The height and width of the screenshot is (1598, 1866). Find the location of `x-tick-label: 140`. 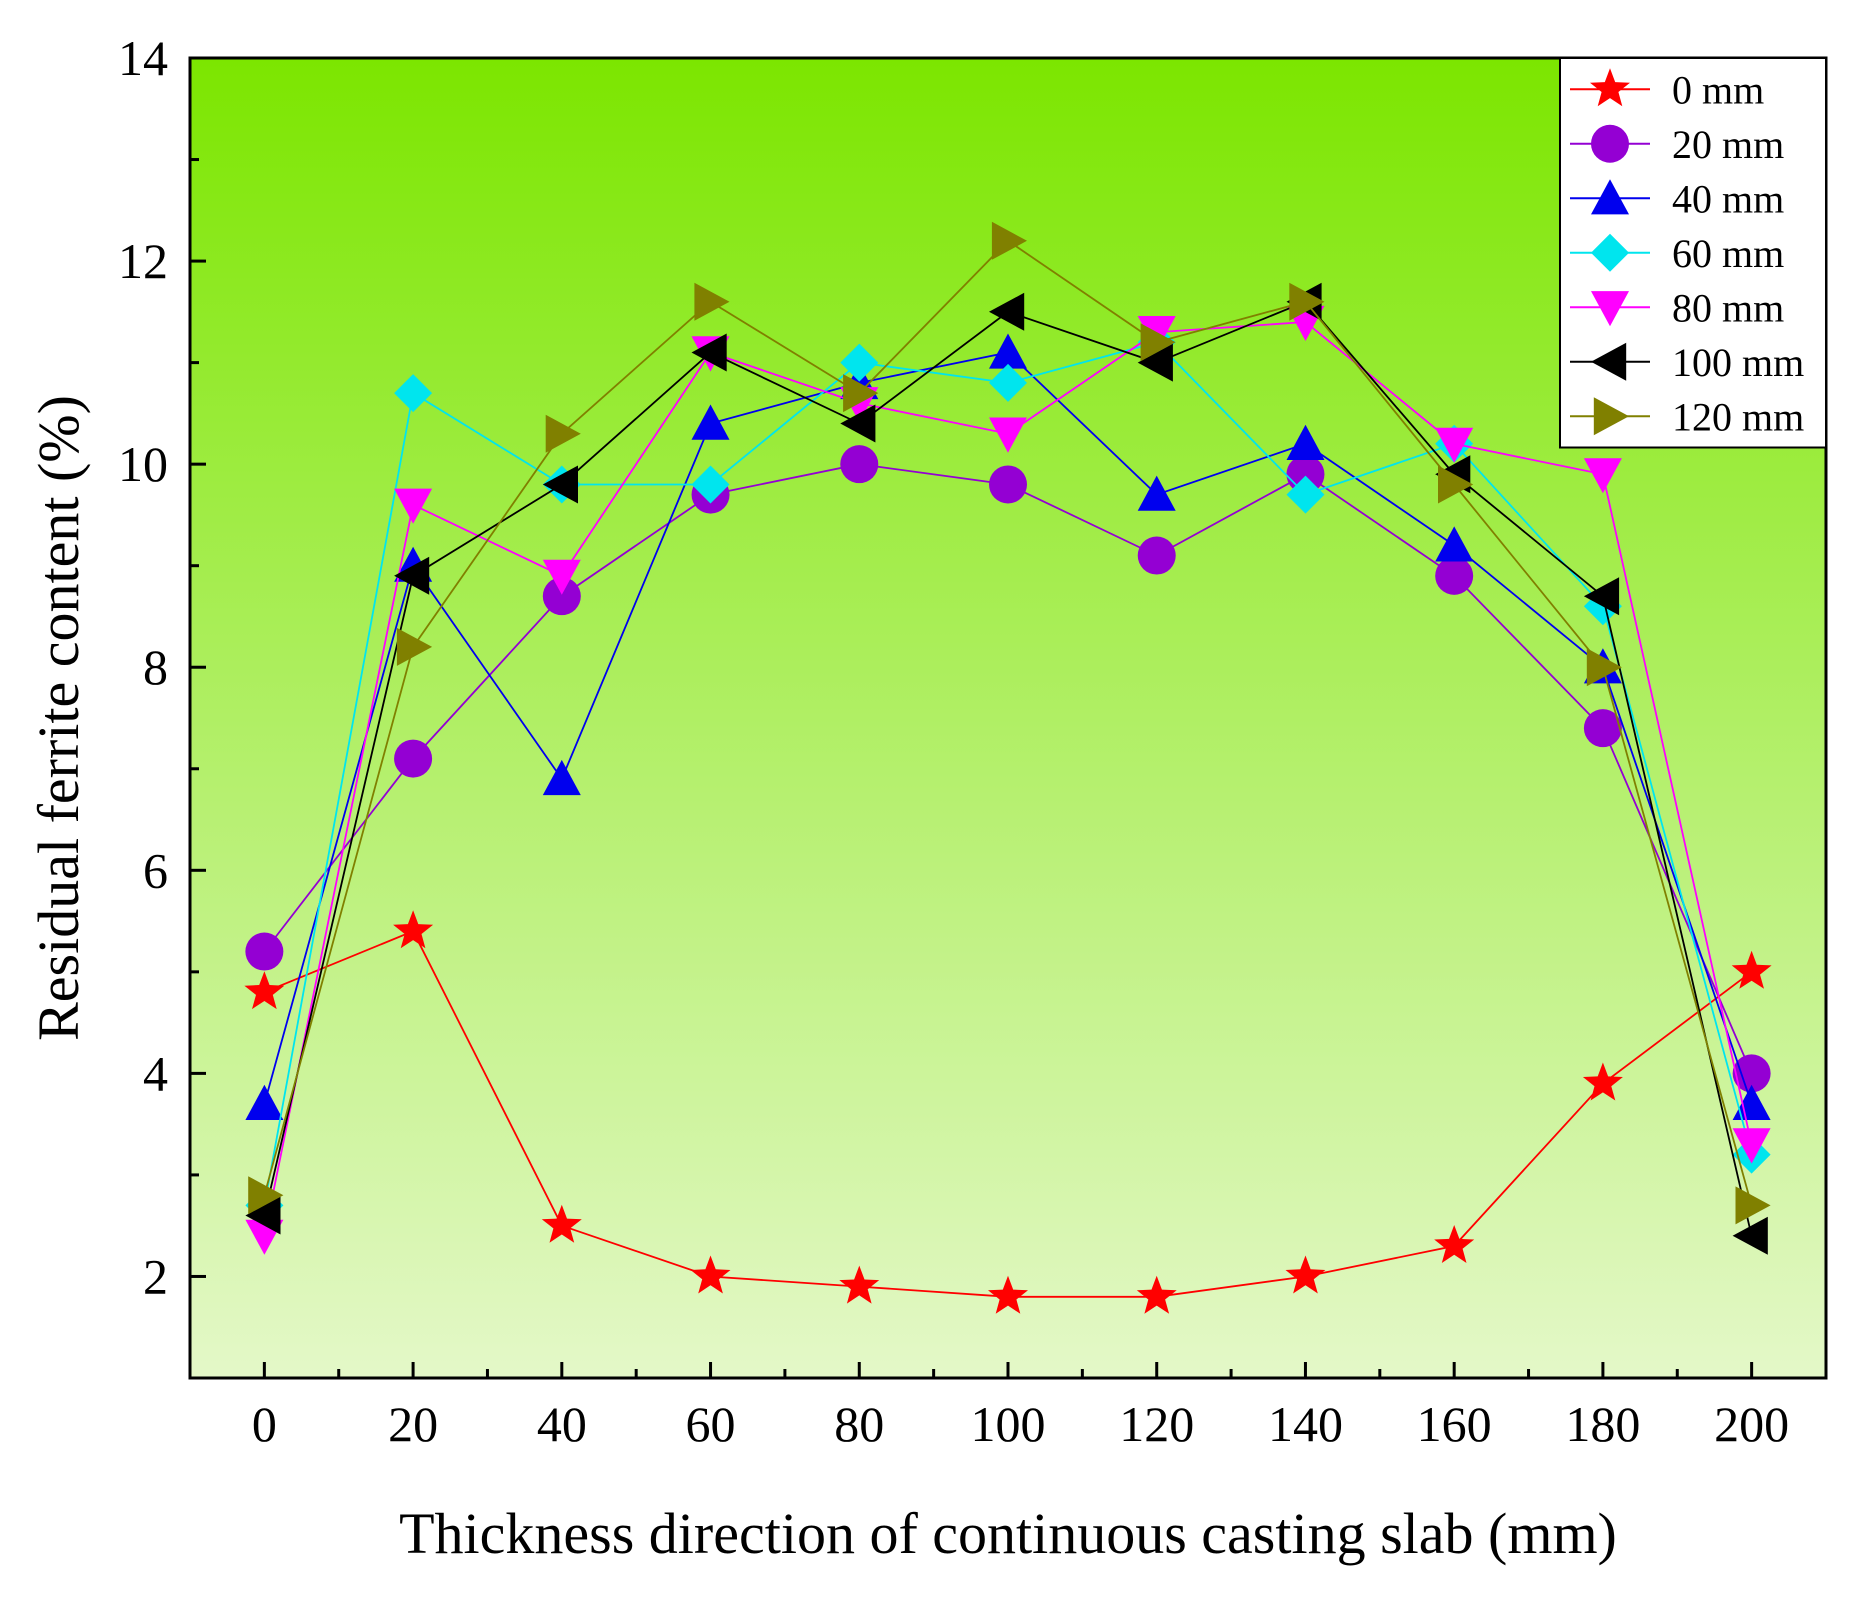

x-tick-label: 140 is located at coordinates (1305, 1424).